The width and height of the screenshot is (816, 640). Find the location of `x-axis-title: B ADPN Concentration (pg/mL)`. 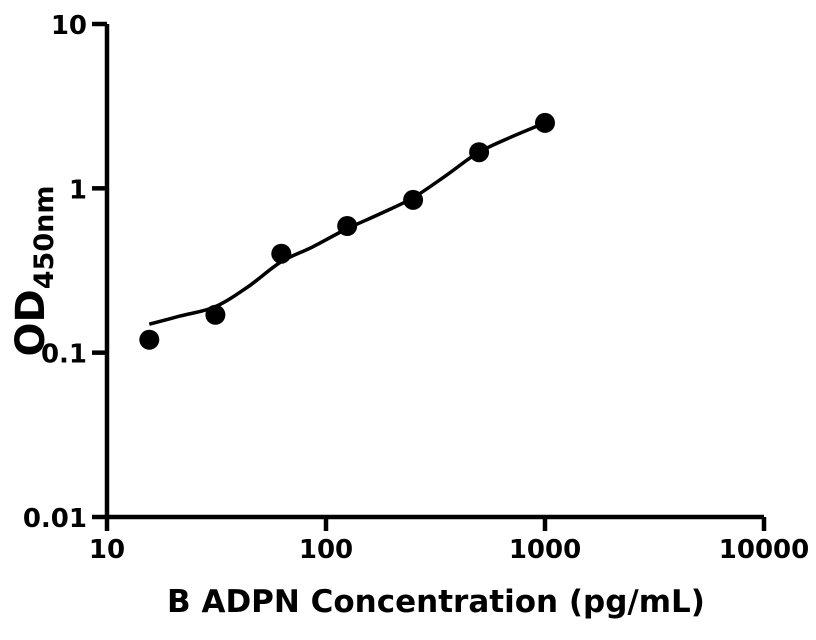

x-axis-title: B ADPN Concentration (pg/mL) is located at coordinates (436, 602).